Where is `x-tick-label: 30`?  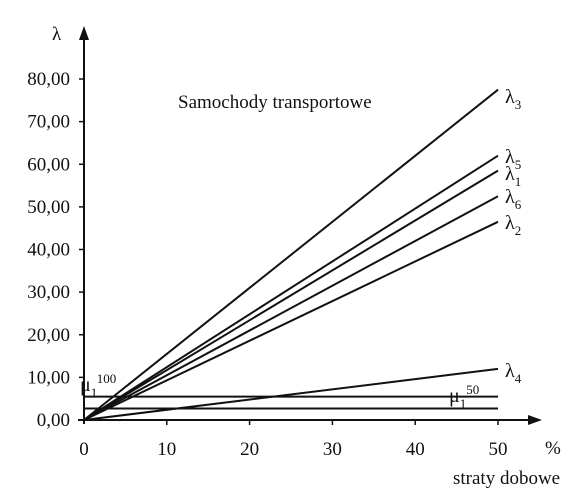
x-tick-label: 30 is located at coordinates (332, 449).